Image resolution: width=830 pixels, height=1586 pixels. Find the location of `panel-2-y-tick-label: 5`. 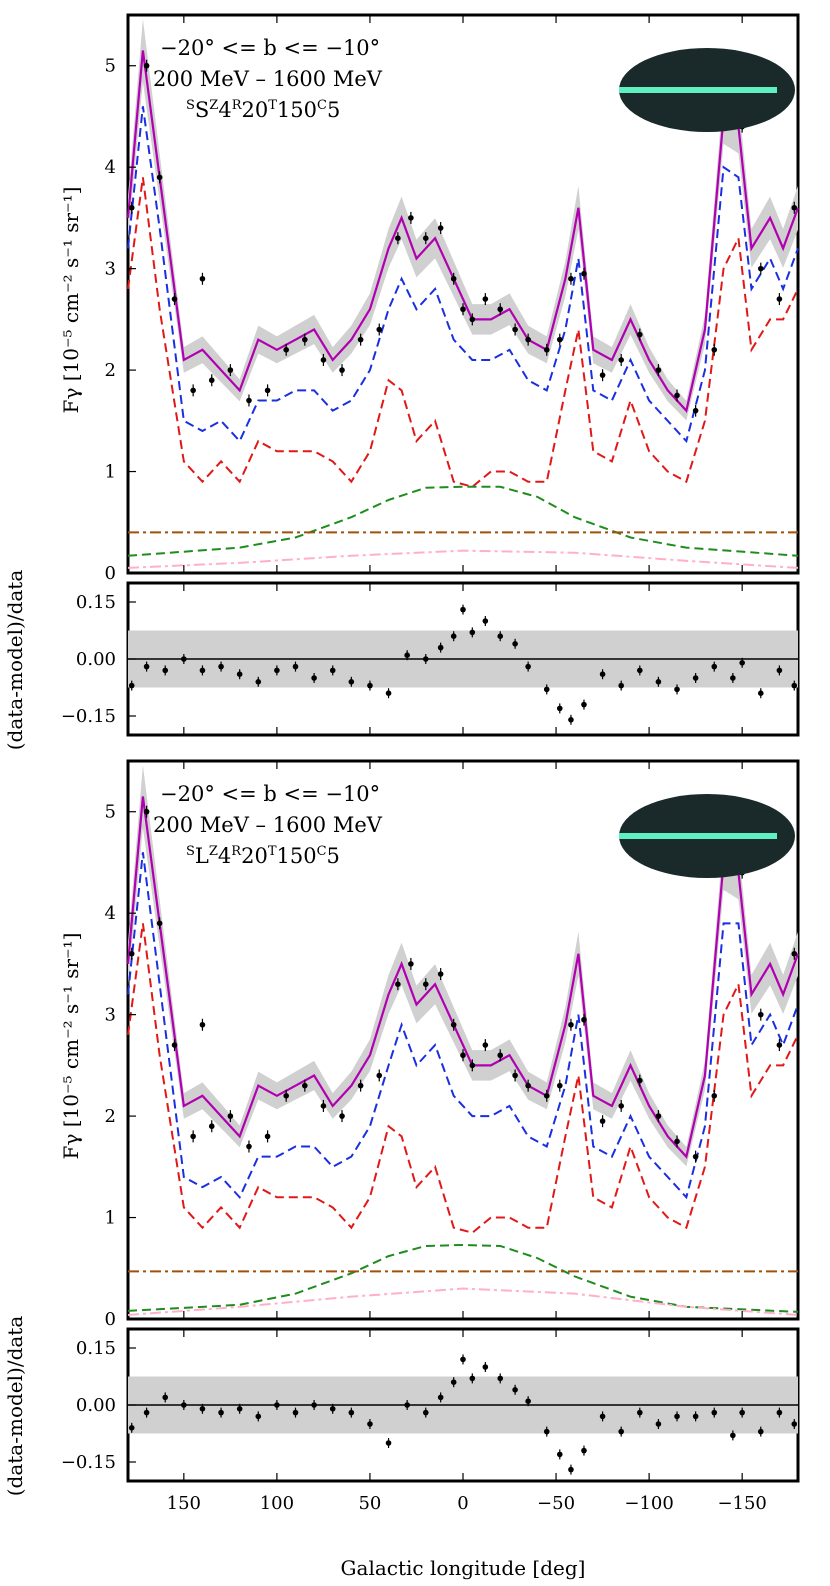

panel-2-y-tick-label: 5 is located at coordinates (110, 812).